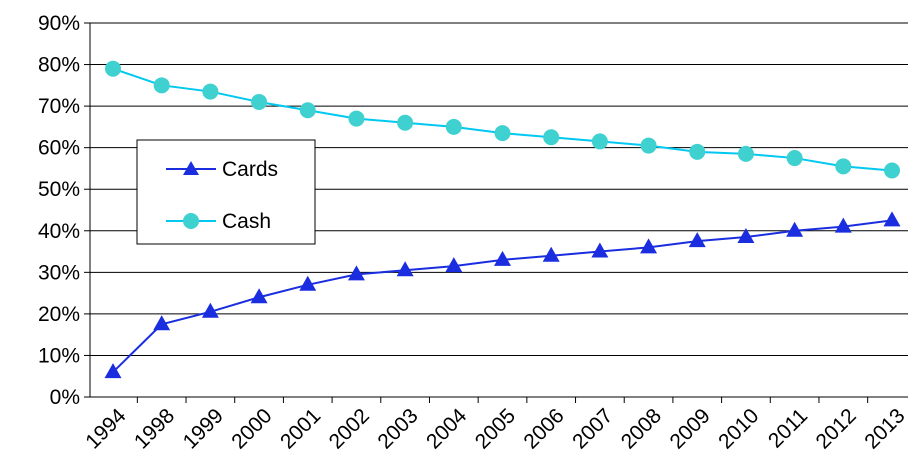  I want to click on x-tick-label: 2013, so click(884, 428).